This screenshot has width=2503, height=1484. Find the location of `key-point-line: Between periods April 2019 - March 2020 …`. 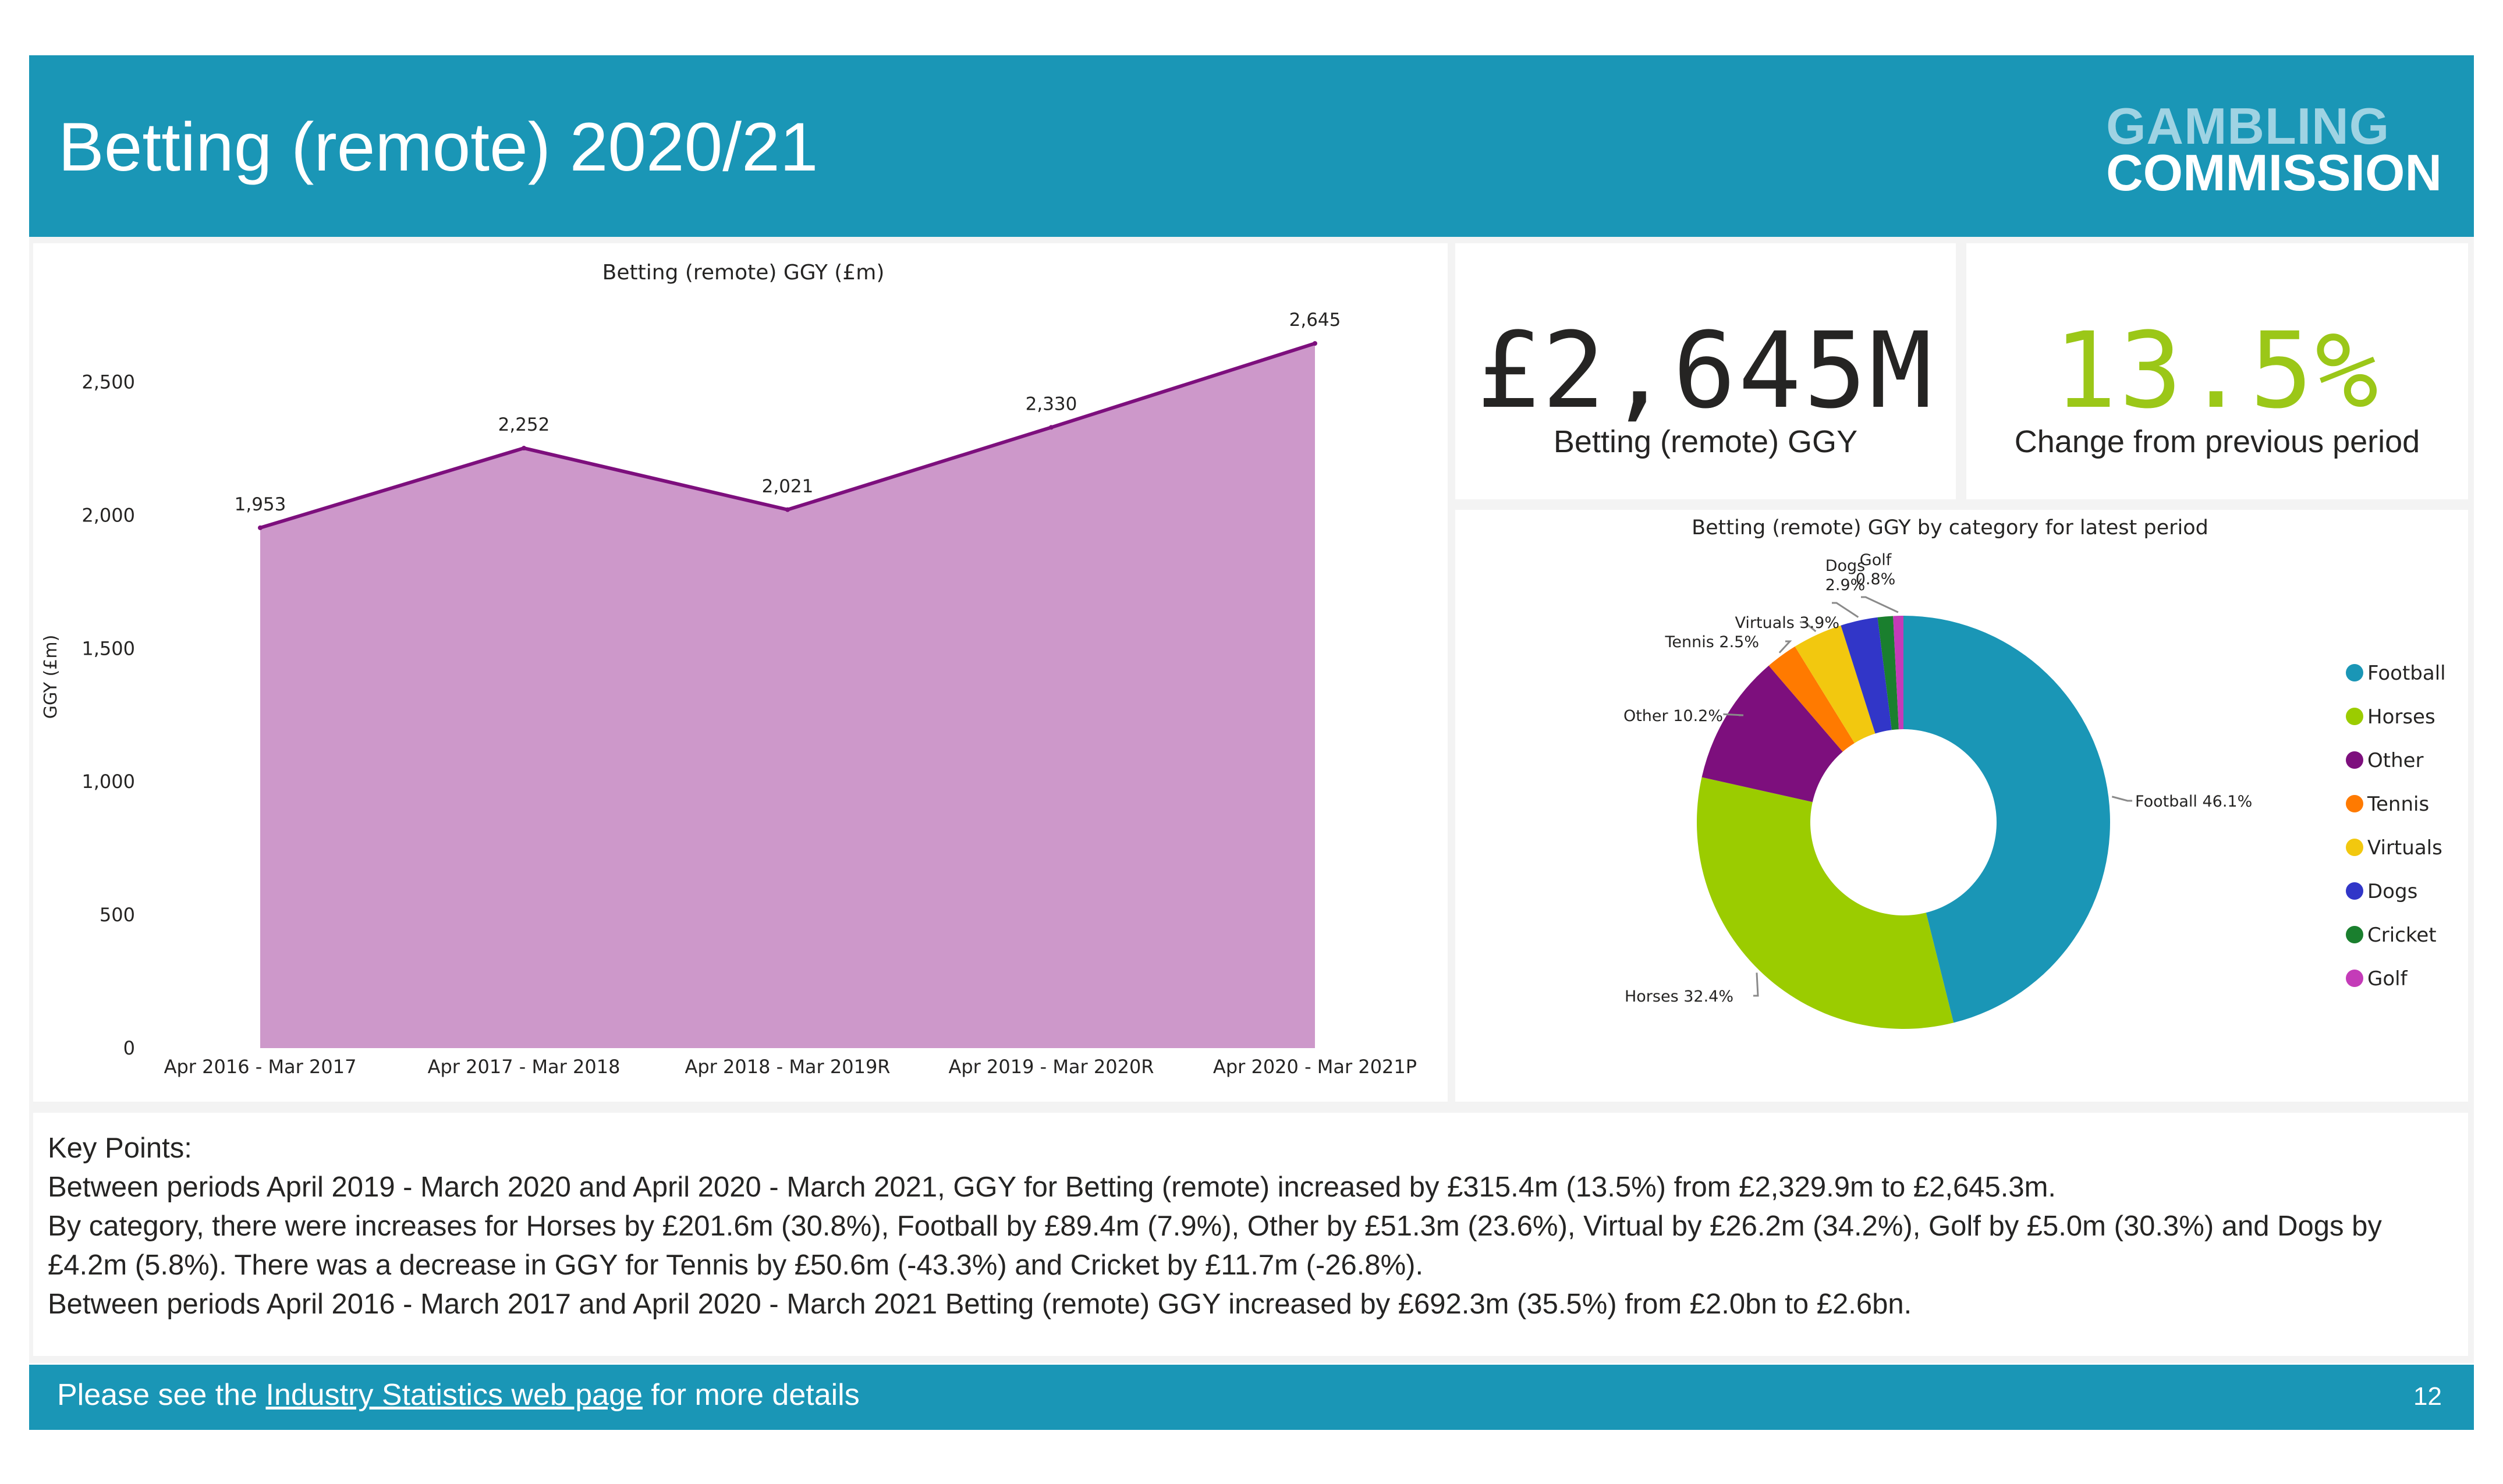

key-point-line: Between periods April 2019 - March 2020 … is located at coordinates (1052, 1187).